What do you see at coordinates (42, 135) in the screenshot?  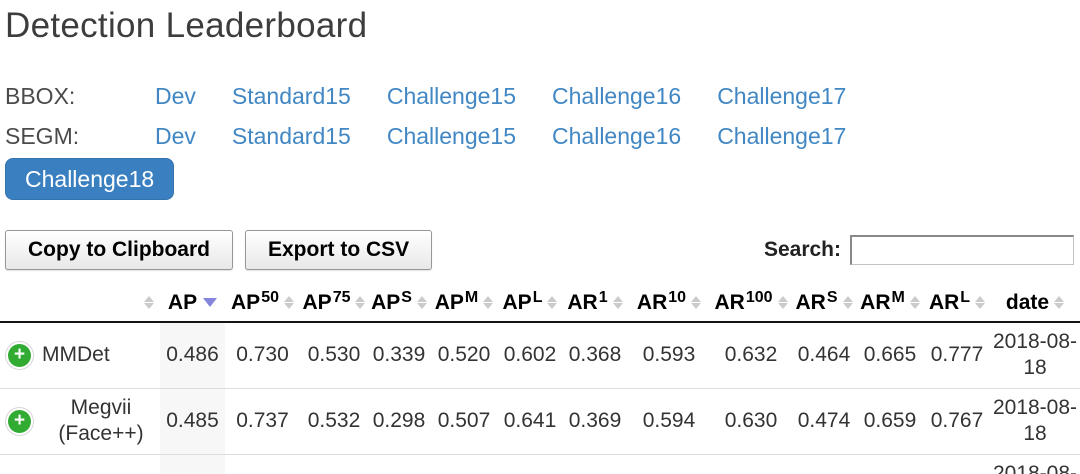 I see `nav-label: SEGM:` at bounding box center [42, 135].